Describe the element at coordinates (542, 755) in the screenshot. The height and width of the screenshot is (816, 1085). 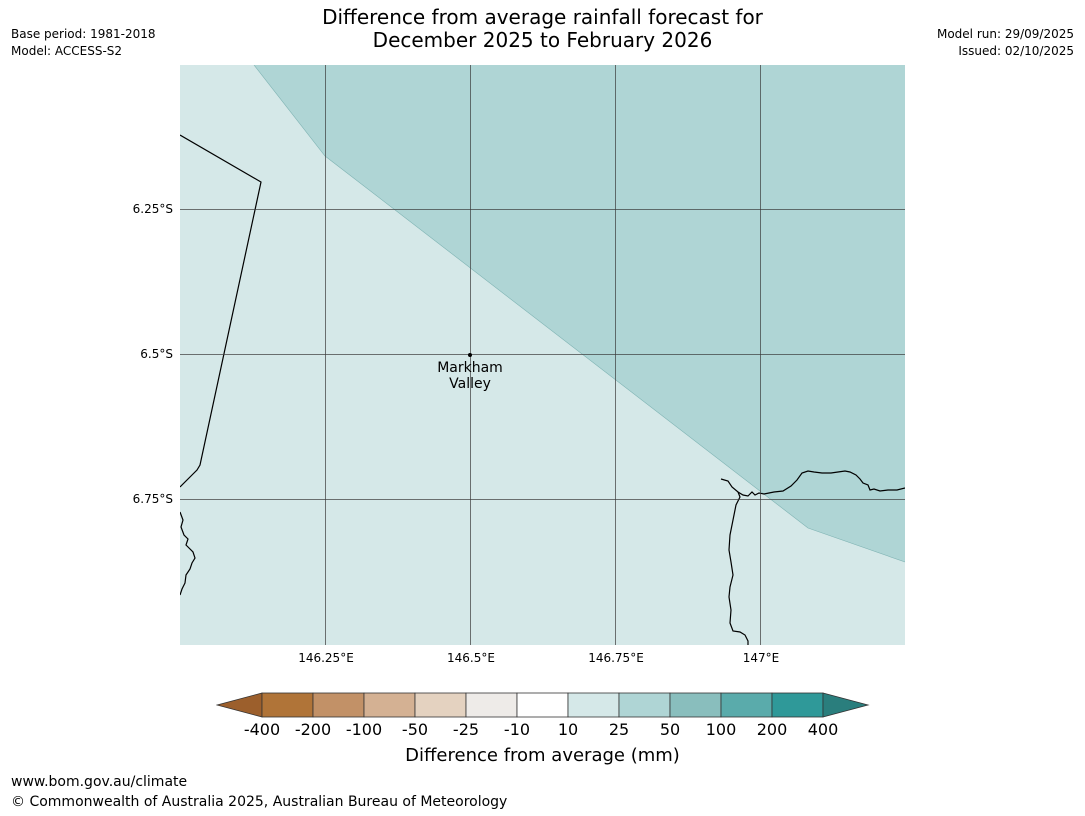
I see `colorbar-title: Difference from average (mm)` at that location.